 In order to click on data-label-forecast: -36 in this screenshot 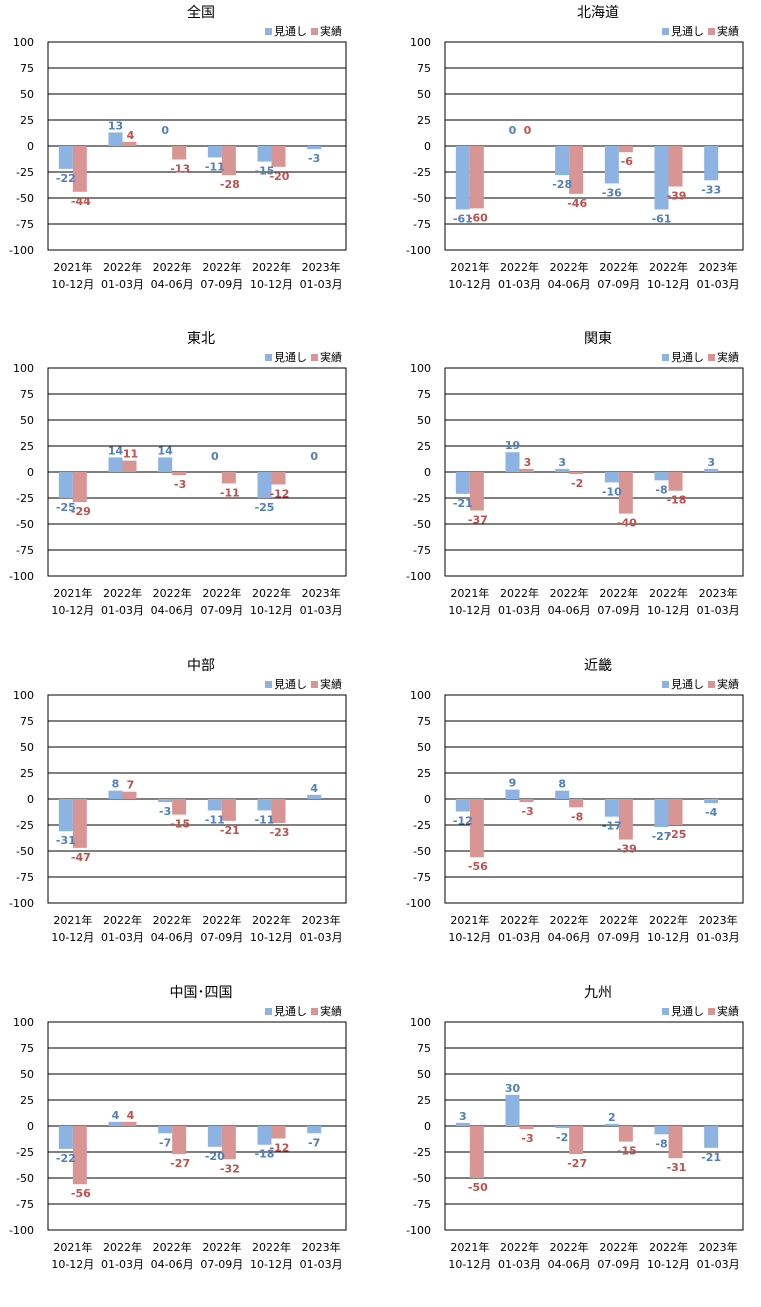, I will do `click(612, 192)`.